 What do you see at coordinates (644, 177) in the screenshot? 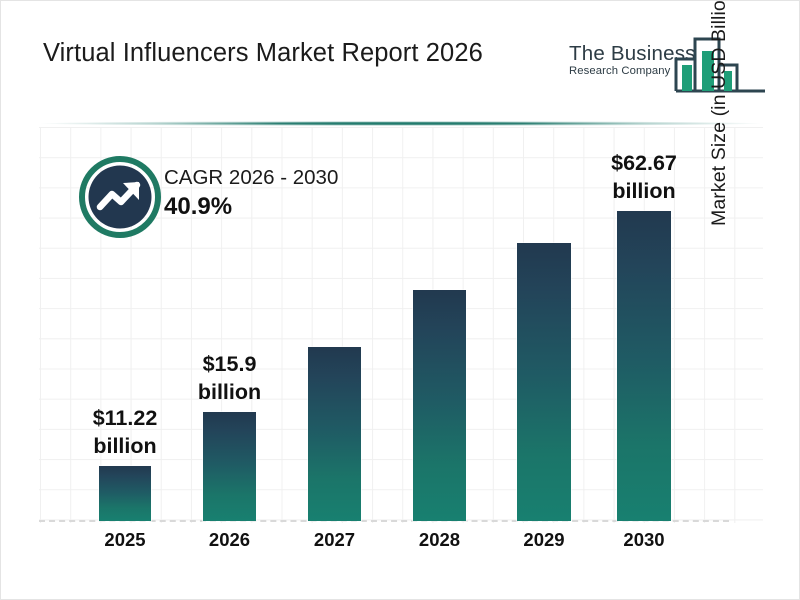
I see `bar-value-label-2030: $62.67 billion` at bounding box center [644, 177].